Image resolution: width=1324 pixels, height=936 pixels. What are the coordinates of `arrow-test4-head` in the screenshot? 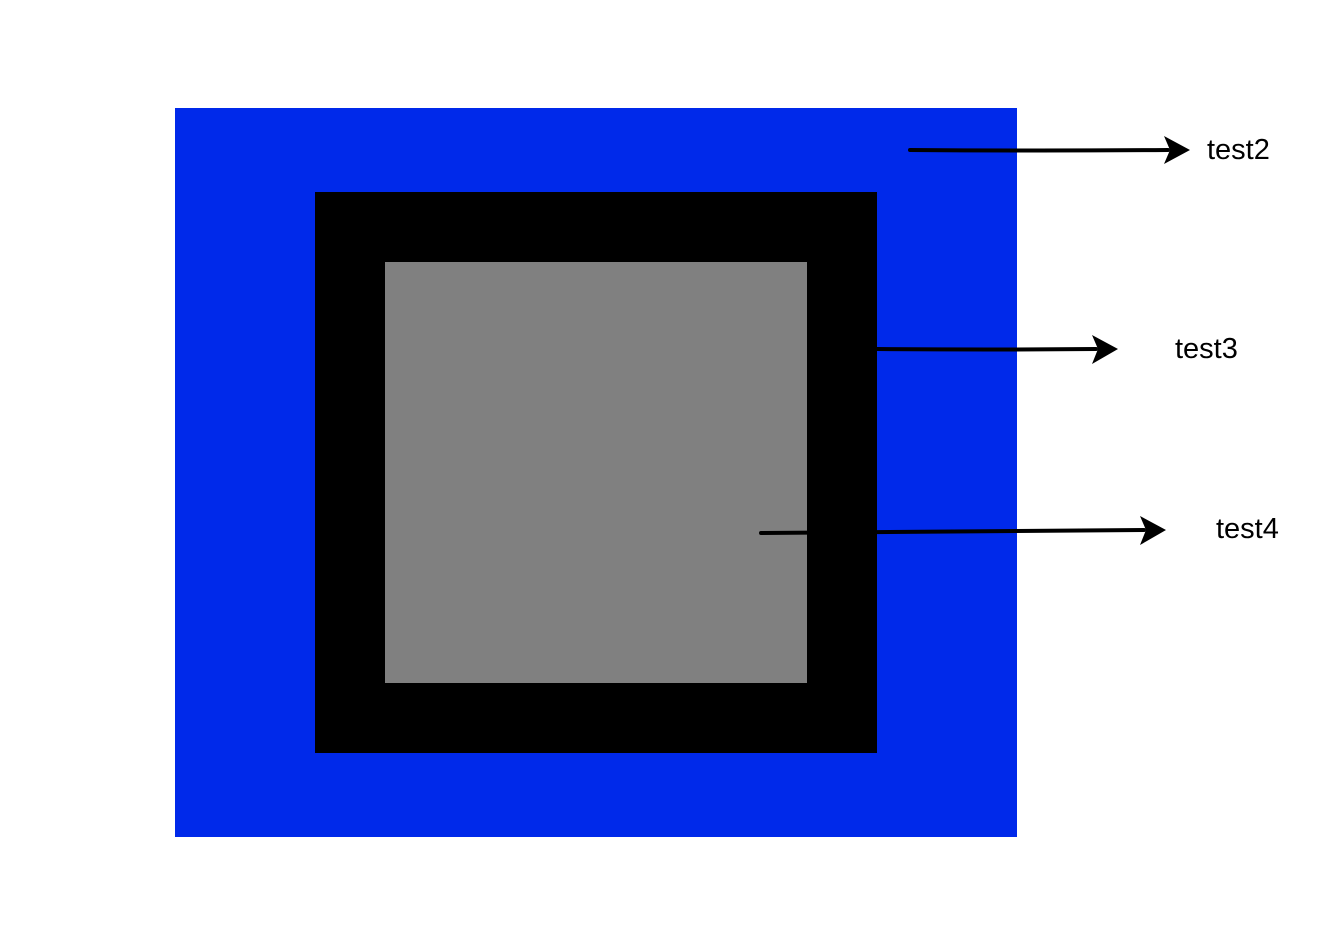 It's located at (1153, 530).